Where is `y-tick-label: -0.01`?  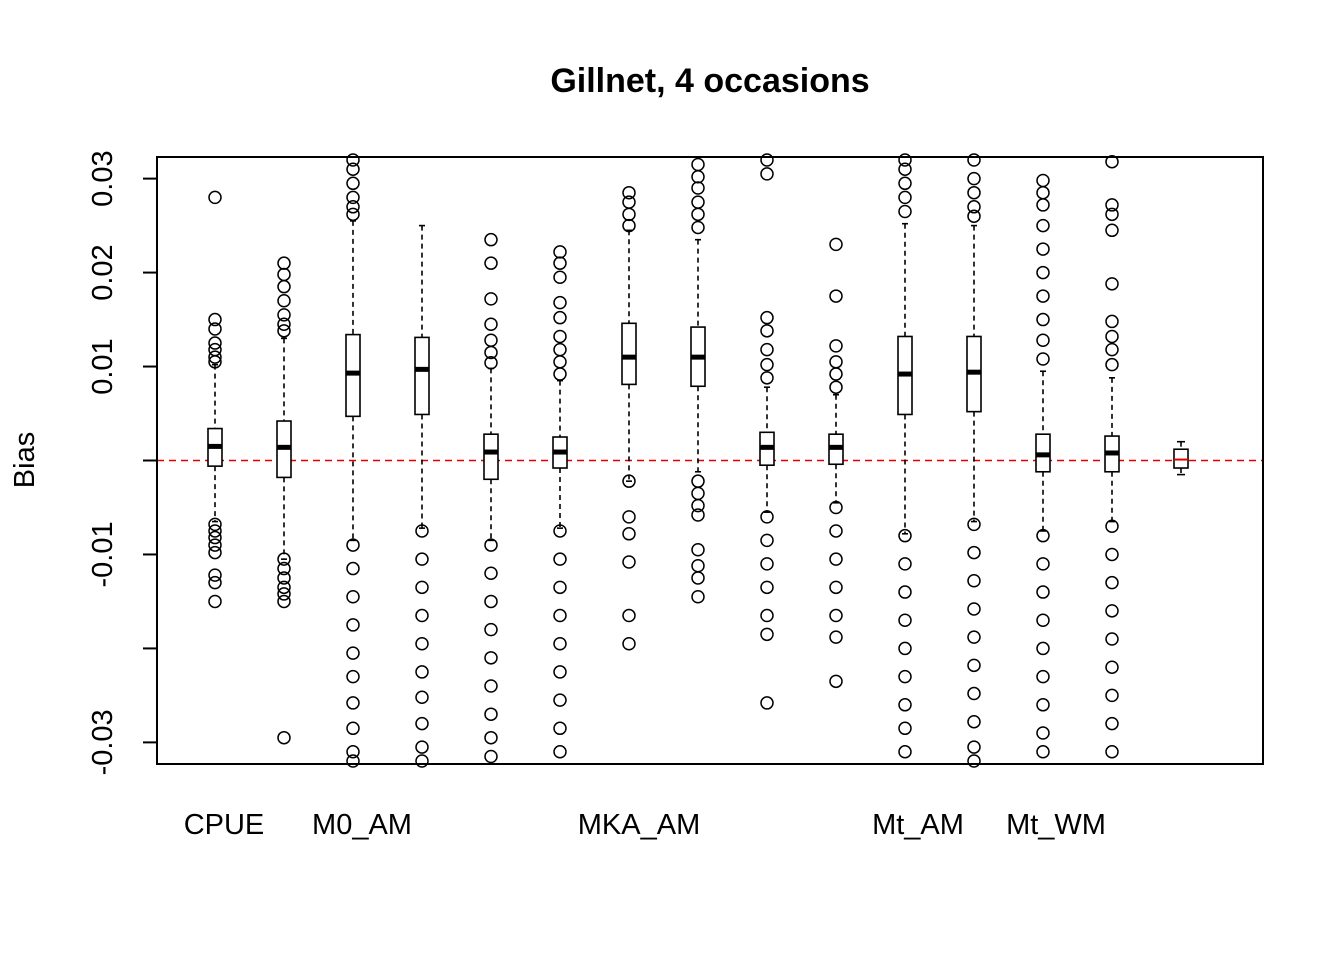
y-tick-label: -0.01 is located at coordinates (103, 554).